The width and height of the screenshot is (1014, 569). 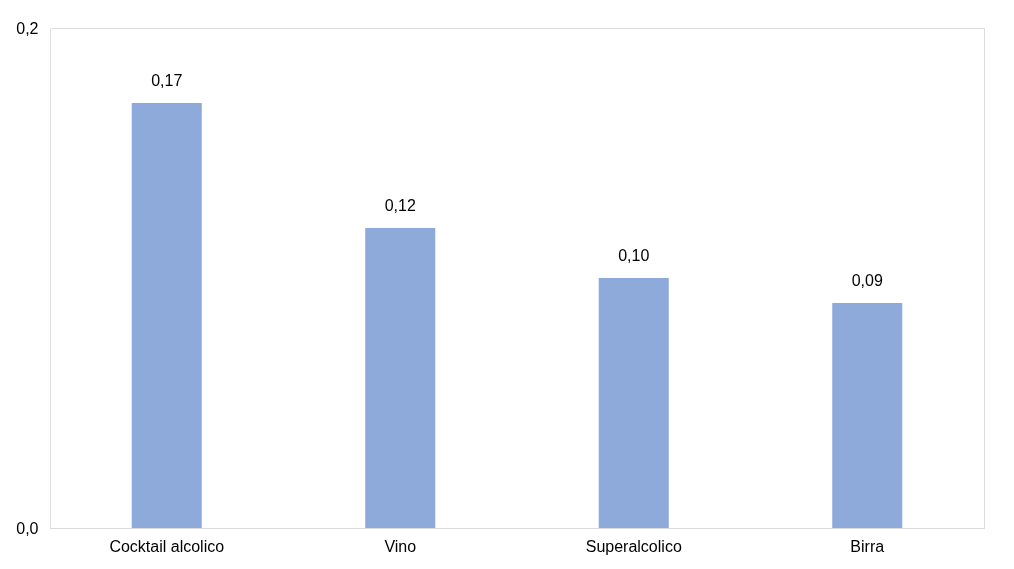 I want to click on y-tick-label: 0,0, so click(x=27, y=528).